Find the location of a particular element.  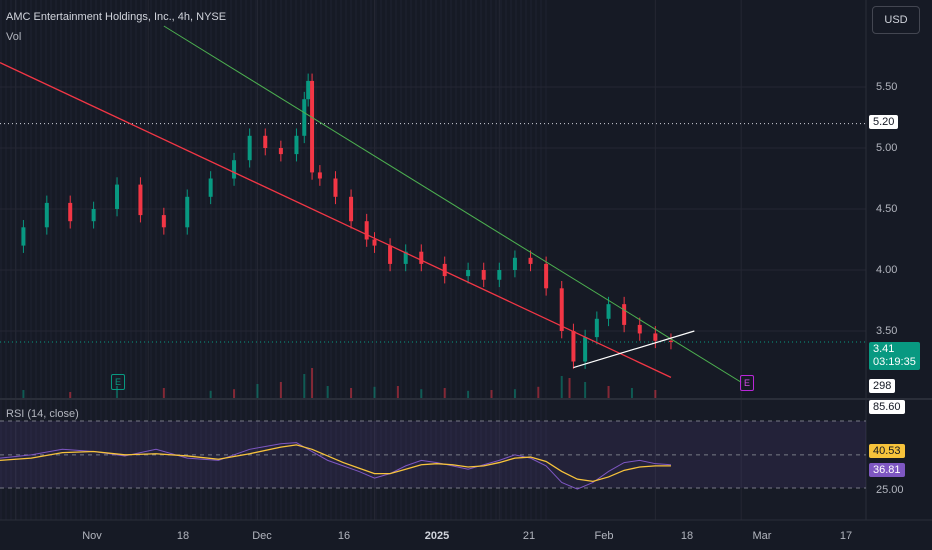

last-price-badge: 3.41 03:19:35 is located at coordinates (894, 356).